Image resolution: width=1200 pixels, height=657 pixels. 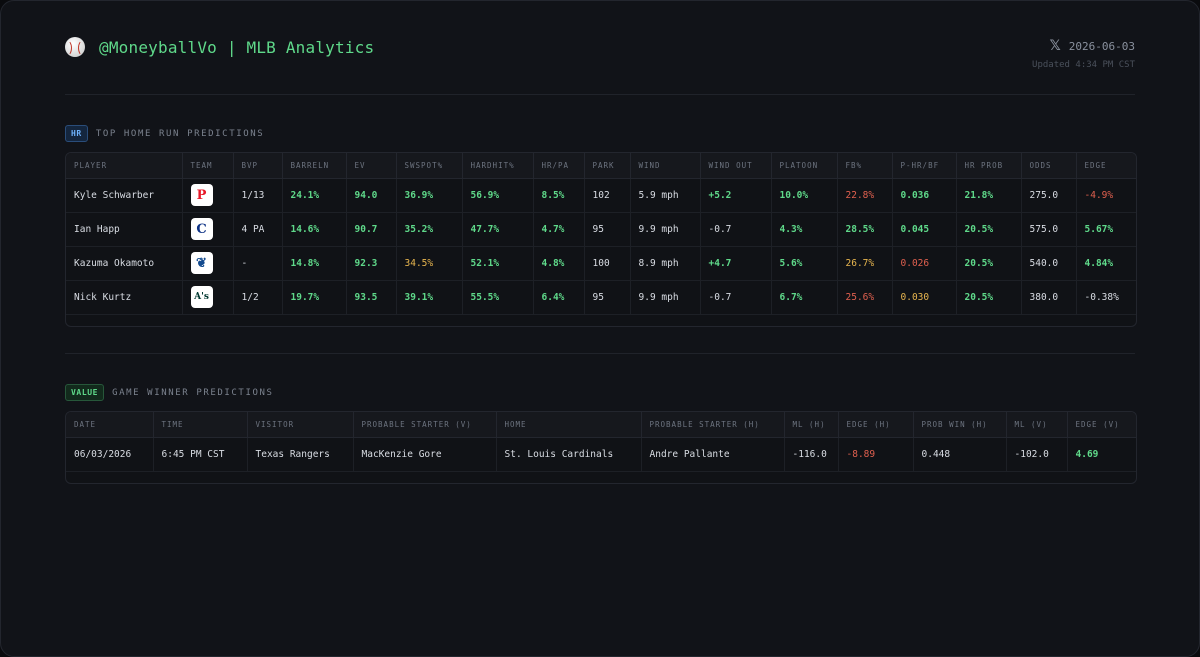 What do you see at coordinates (300, 425) in the screenshot?
I see `column-header: VISITOR` at bounding box center [300, 425].